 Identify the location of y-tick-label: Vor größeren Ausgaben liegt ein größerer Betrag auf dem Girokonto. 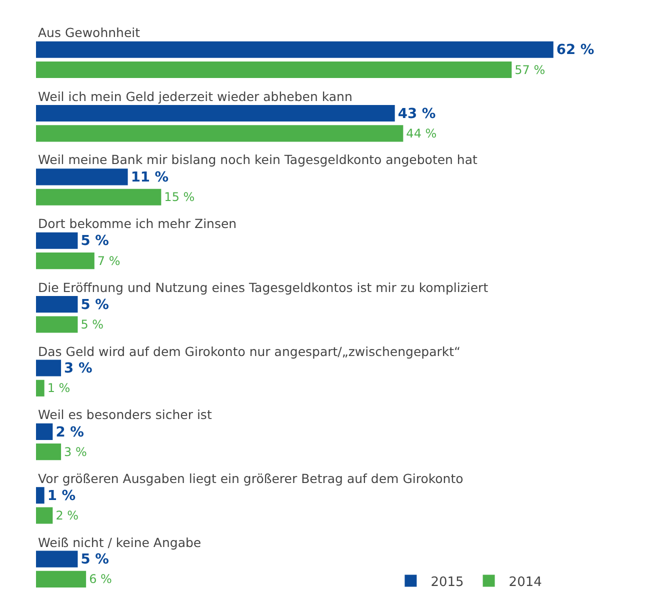
(251, 478).